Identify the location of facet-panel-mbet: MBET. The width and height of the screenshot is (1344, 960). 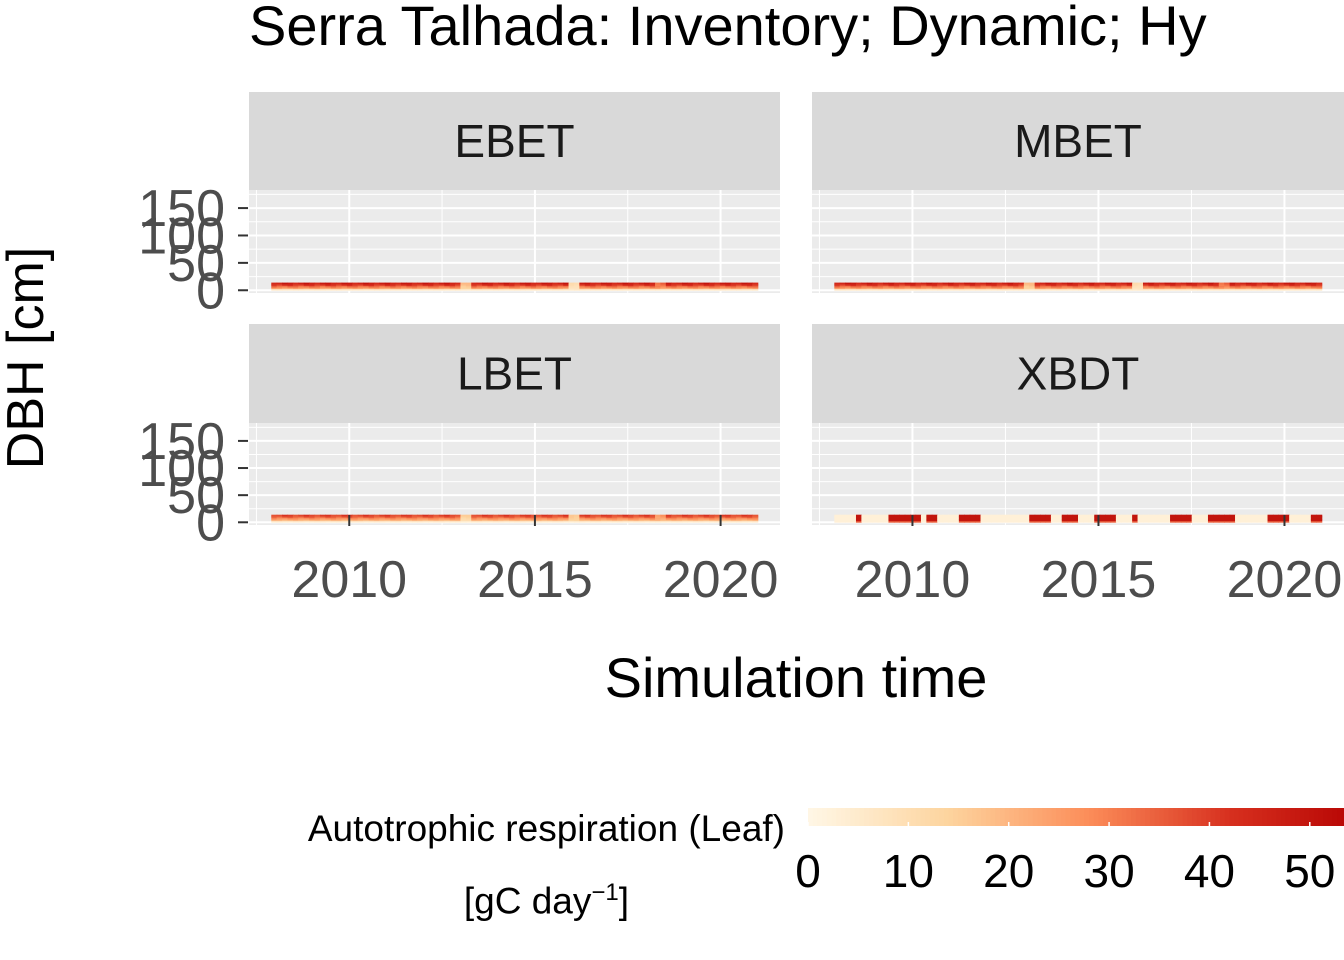
(1078, 192).